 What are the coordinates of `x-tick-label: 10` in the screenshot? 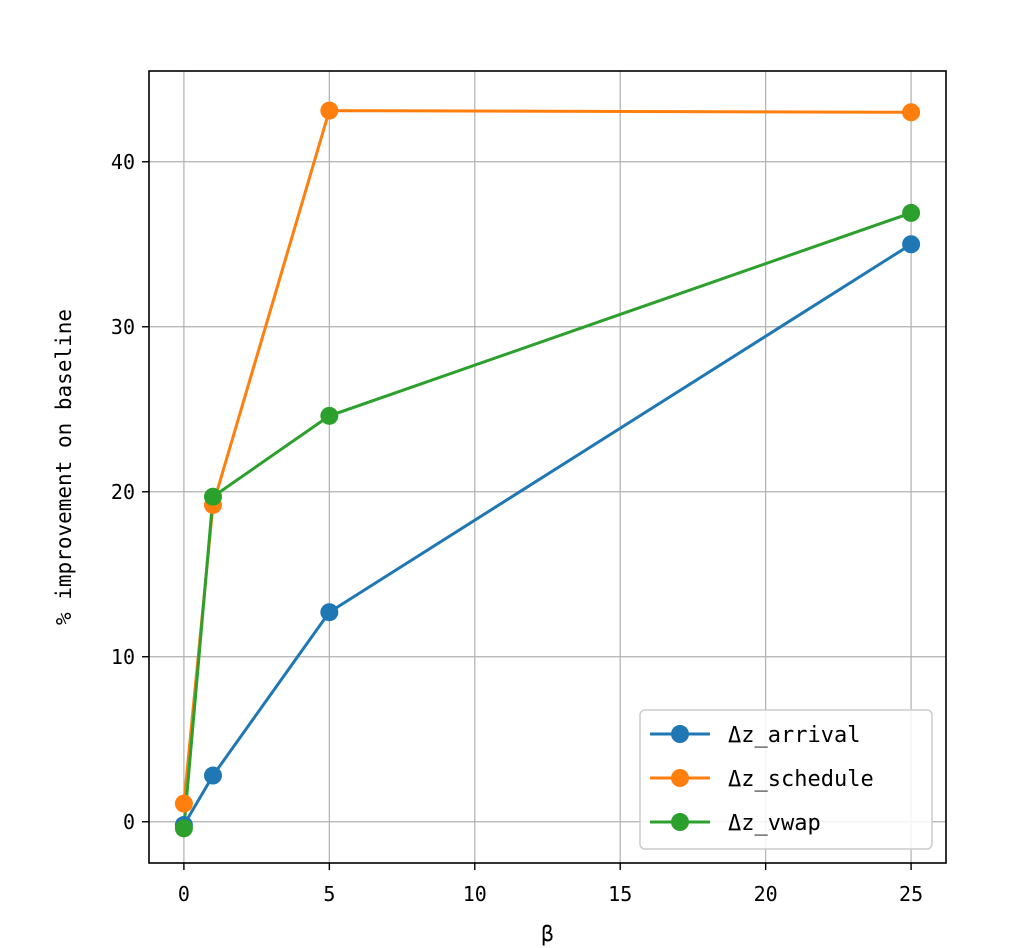 It's located at (475, 894).